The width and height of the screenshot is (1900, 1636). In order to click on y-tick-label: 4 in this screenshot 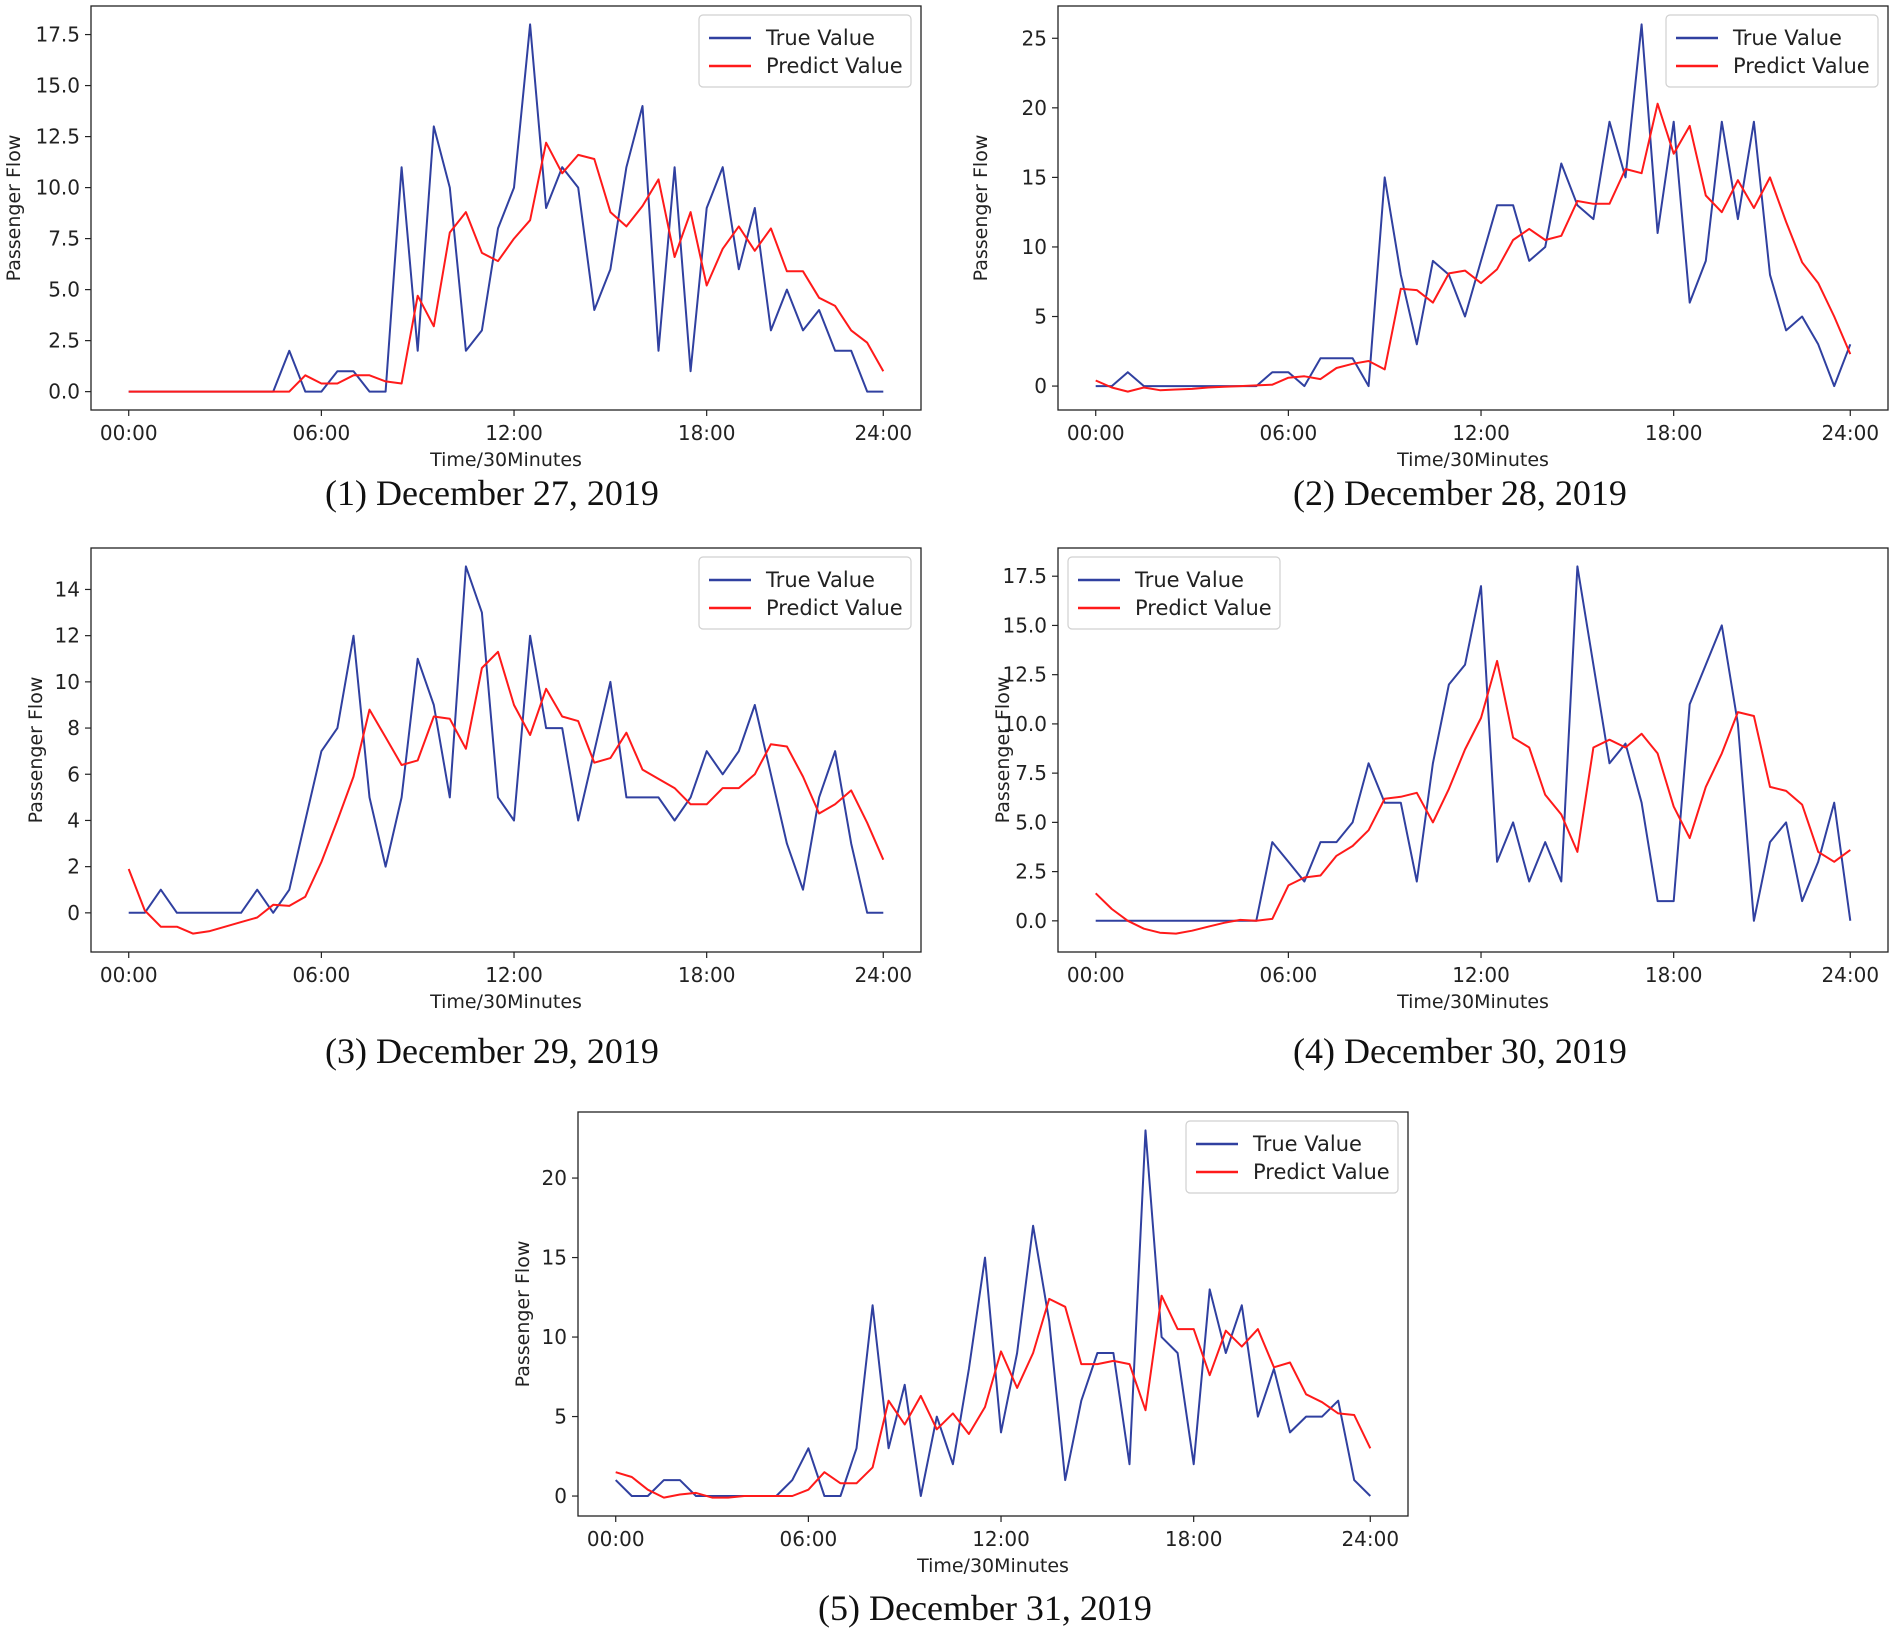, I will do `click(73, 820)`.